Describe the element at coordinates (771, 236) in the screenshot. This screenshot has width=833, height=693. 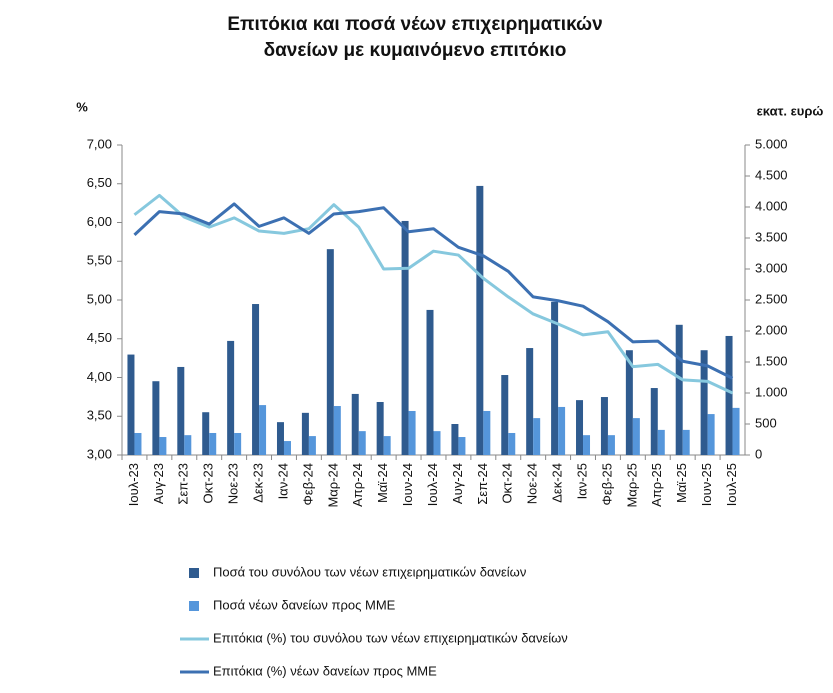
I see `y2-tick-label: 3.500` at that location.